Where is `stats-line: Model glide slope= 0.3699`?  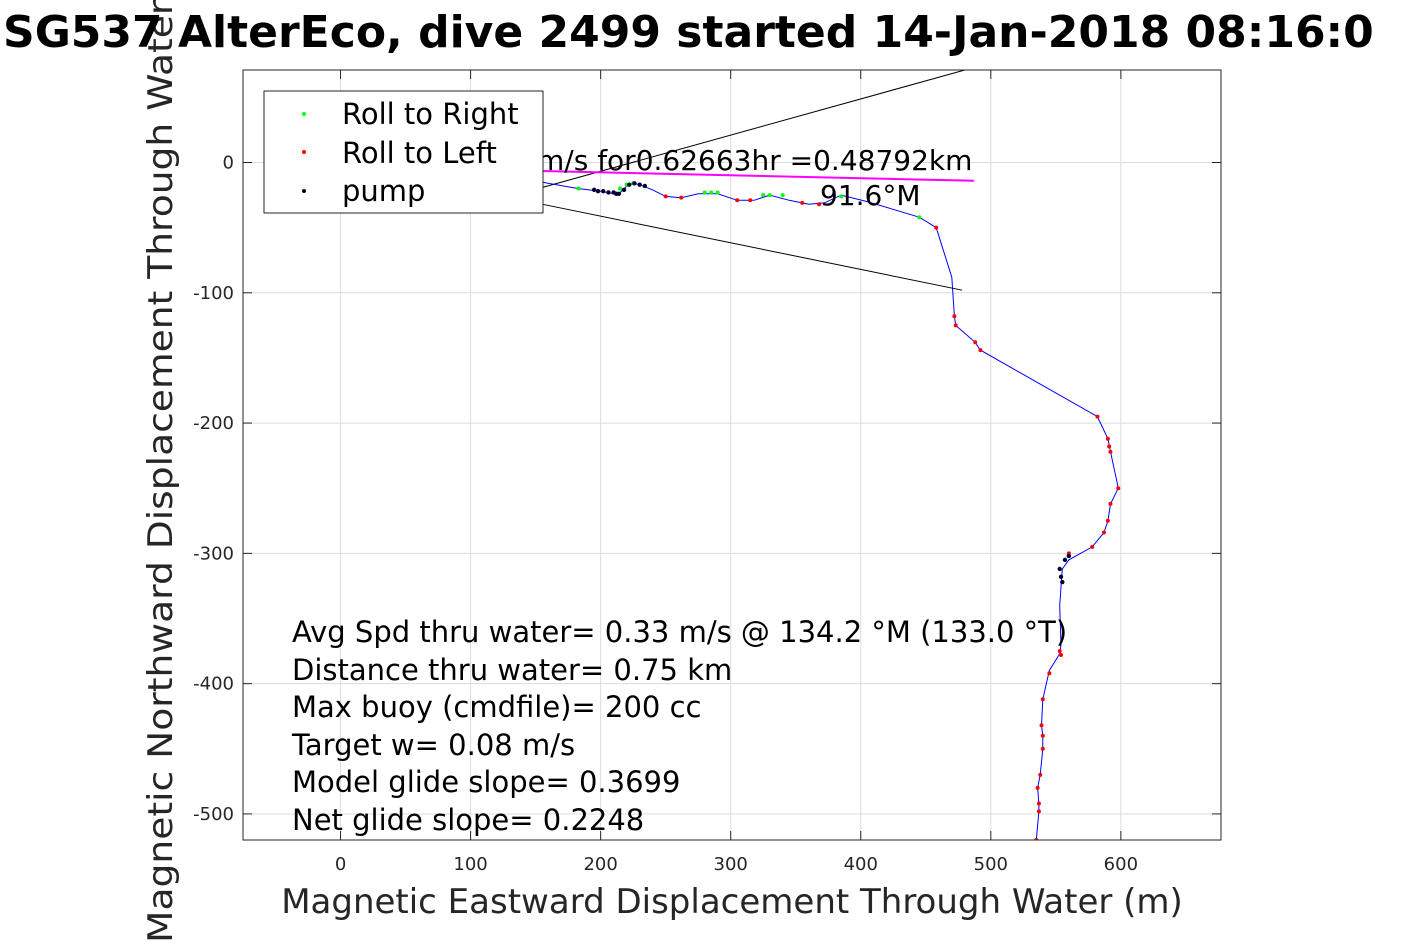 stats-line: Model glide slope= 0.3699 is located at coordinates (486, 782).